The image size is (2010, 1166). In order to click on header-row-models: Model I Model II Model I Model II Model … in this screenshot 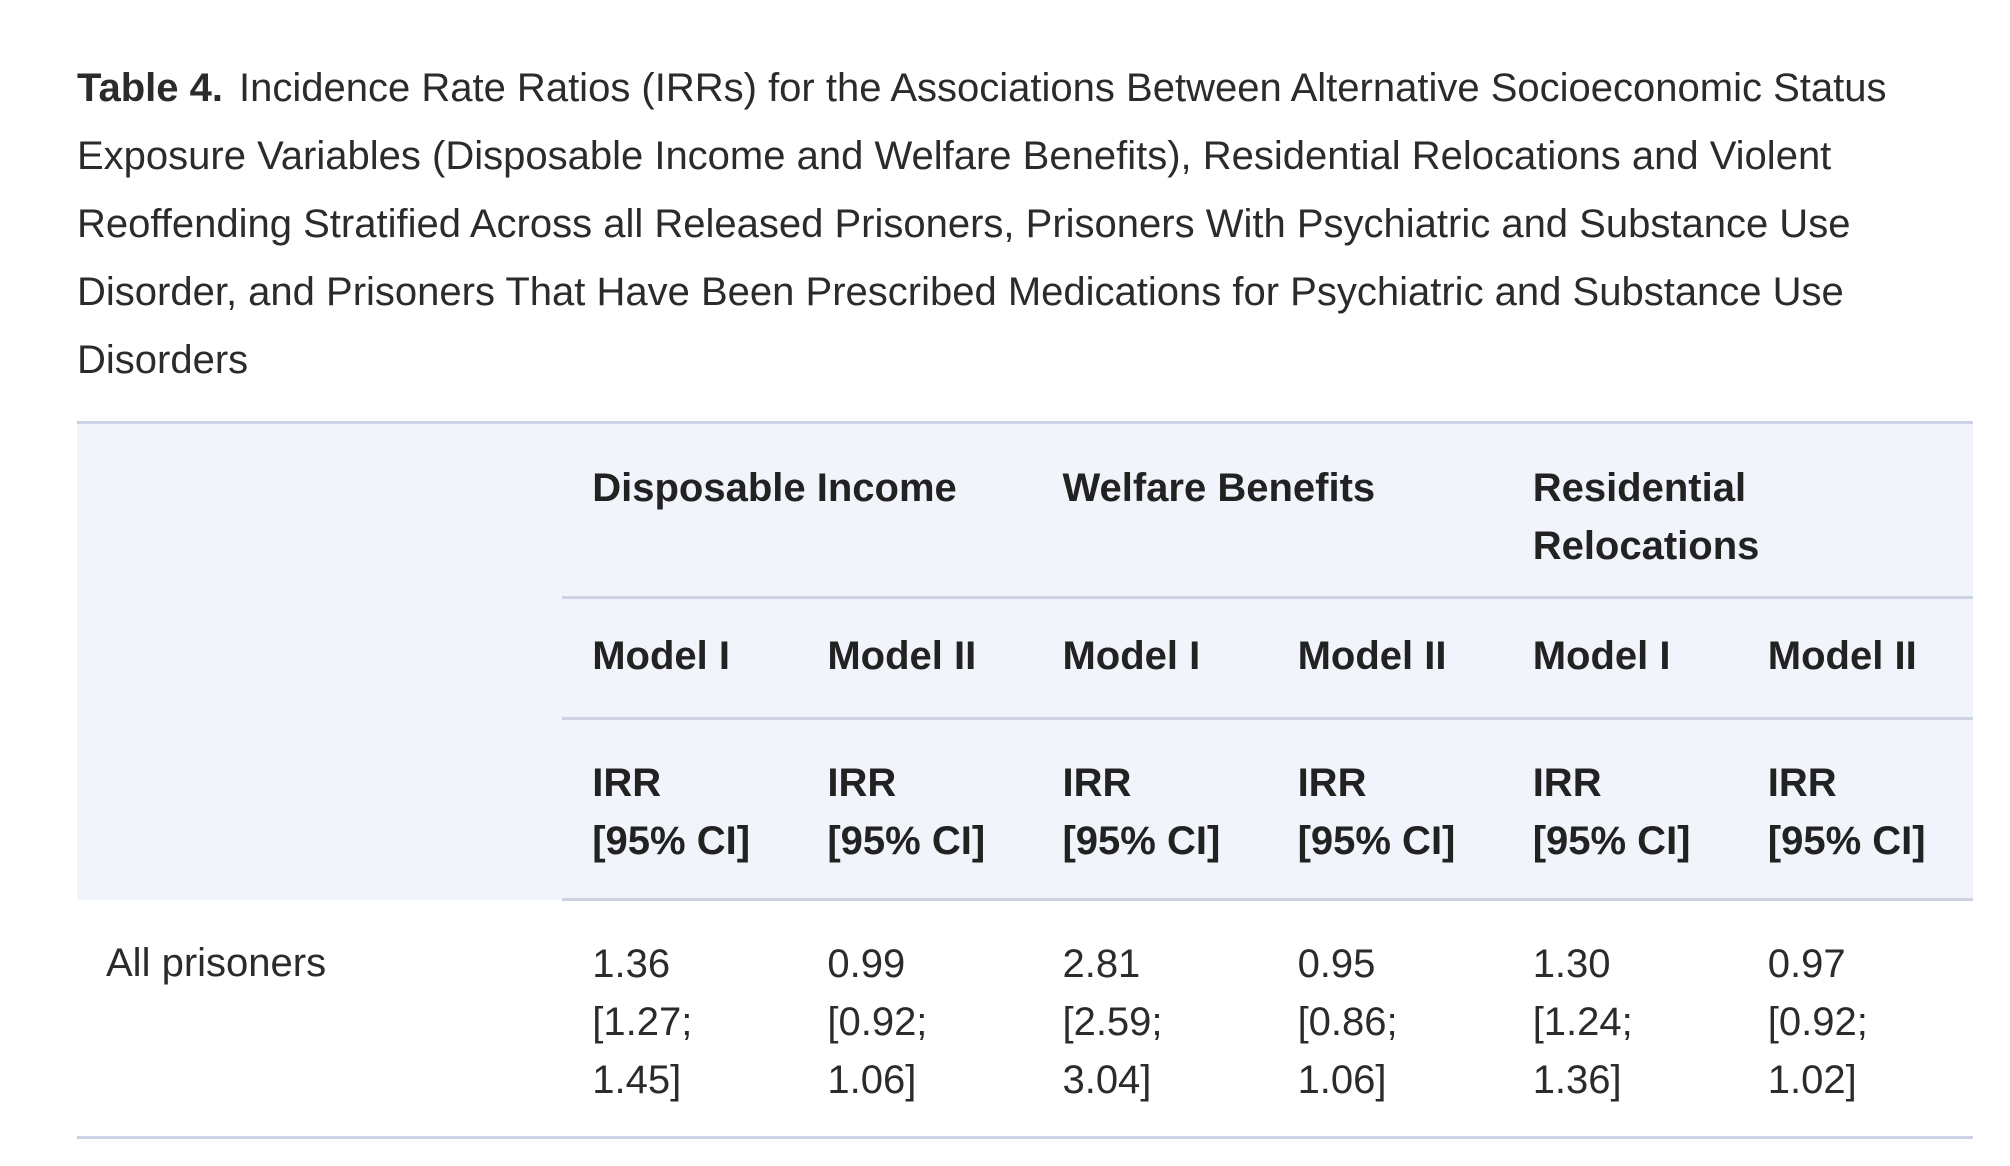, I will do `click(1025, 657)`.